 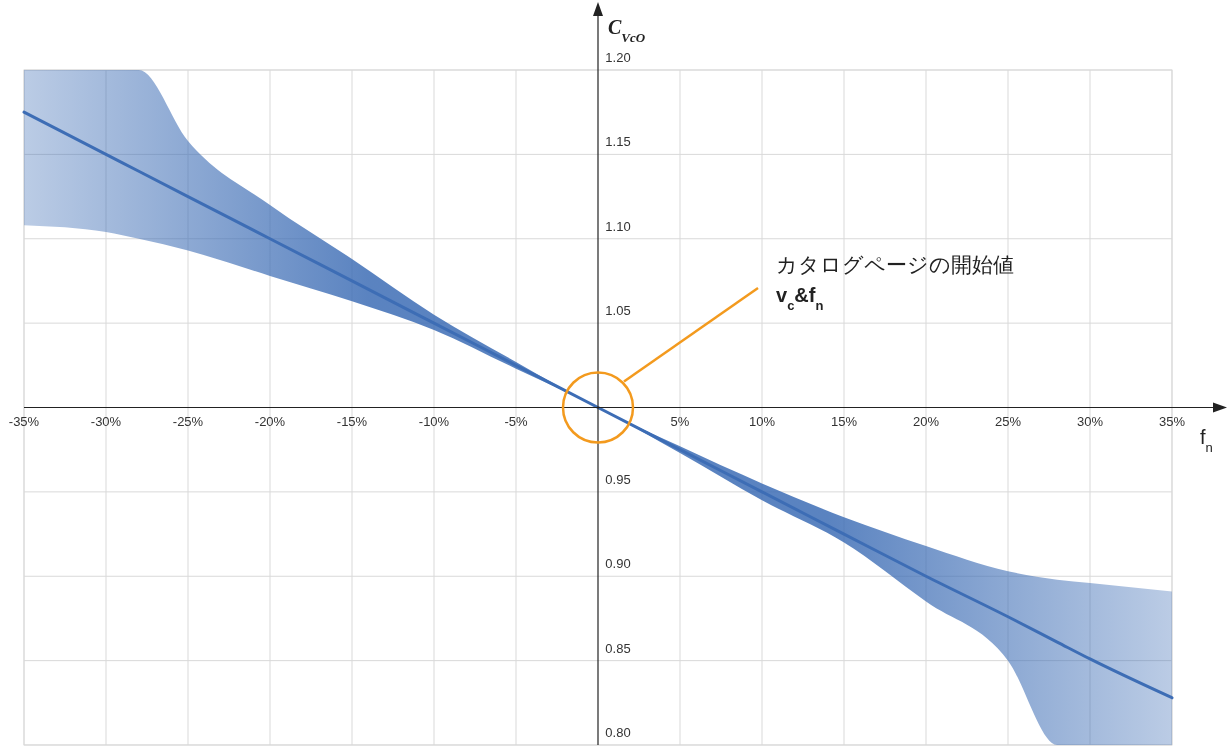 I want to click on annotation: v$_{c}$&f$_{n}$, so click(x=800, y=298).